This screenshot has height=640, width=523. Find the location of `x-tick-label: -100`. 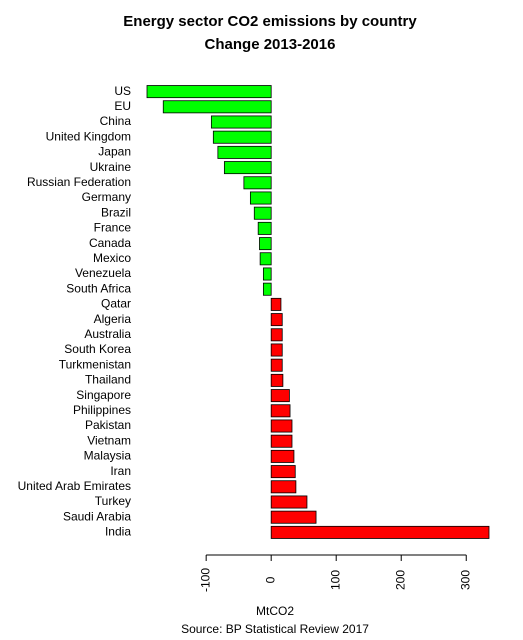

x-tick-label: -100 is located at coordinates (205, 580).